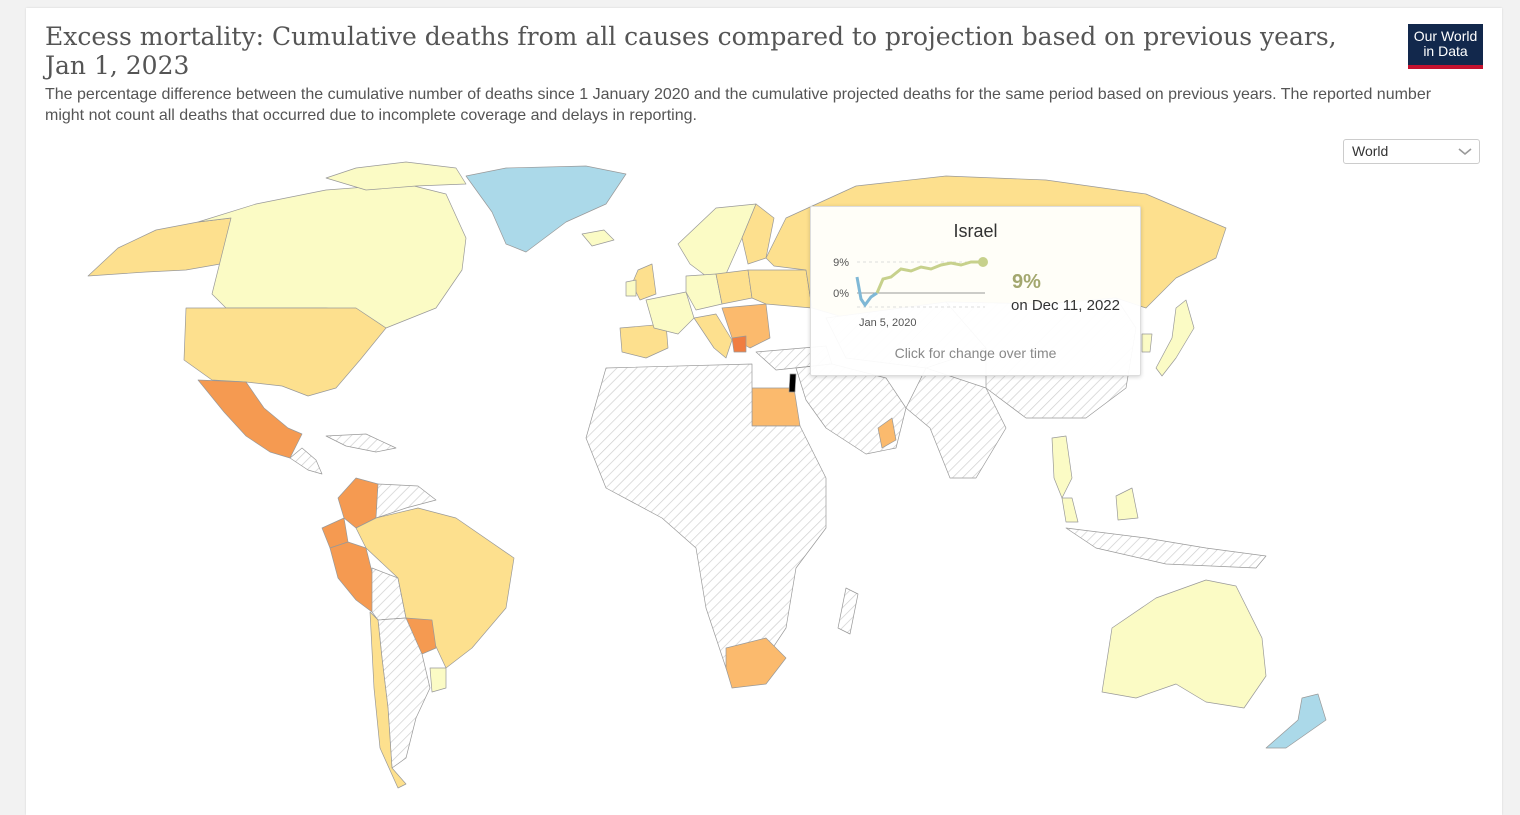 This screenshot has height=815, width=1520. Describe the element at coordinates (734, 287) in the screenshot. I see `country-poland` at that location.